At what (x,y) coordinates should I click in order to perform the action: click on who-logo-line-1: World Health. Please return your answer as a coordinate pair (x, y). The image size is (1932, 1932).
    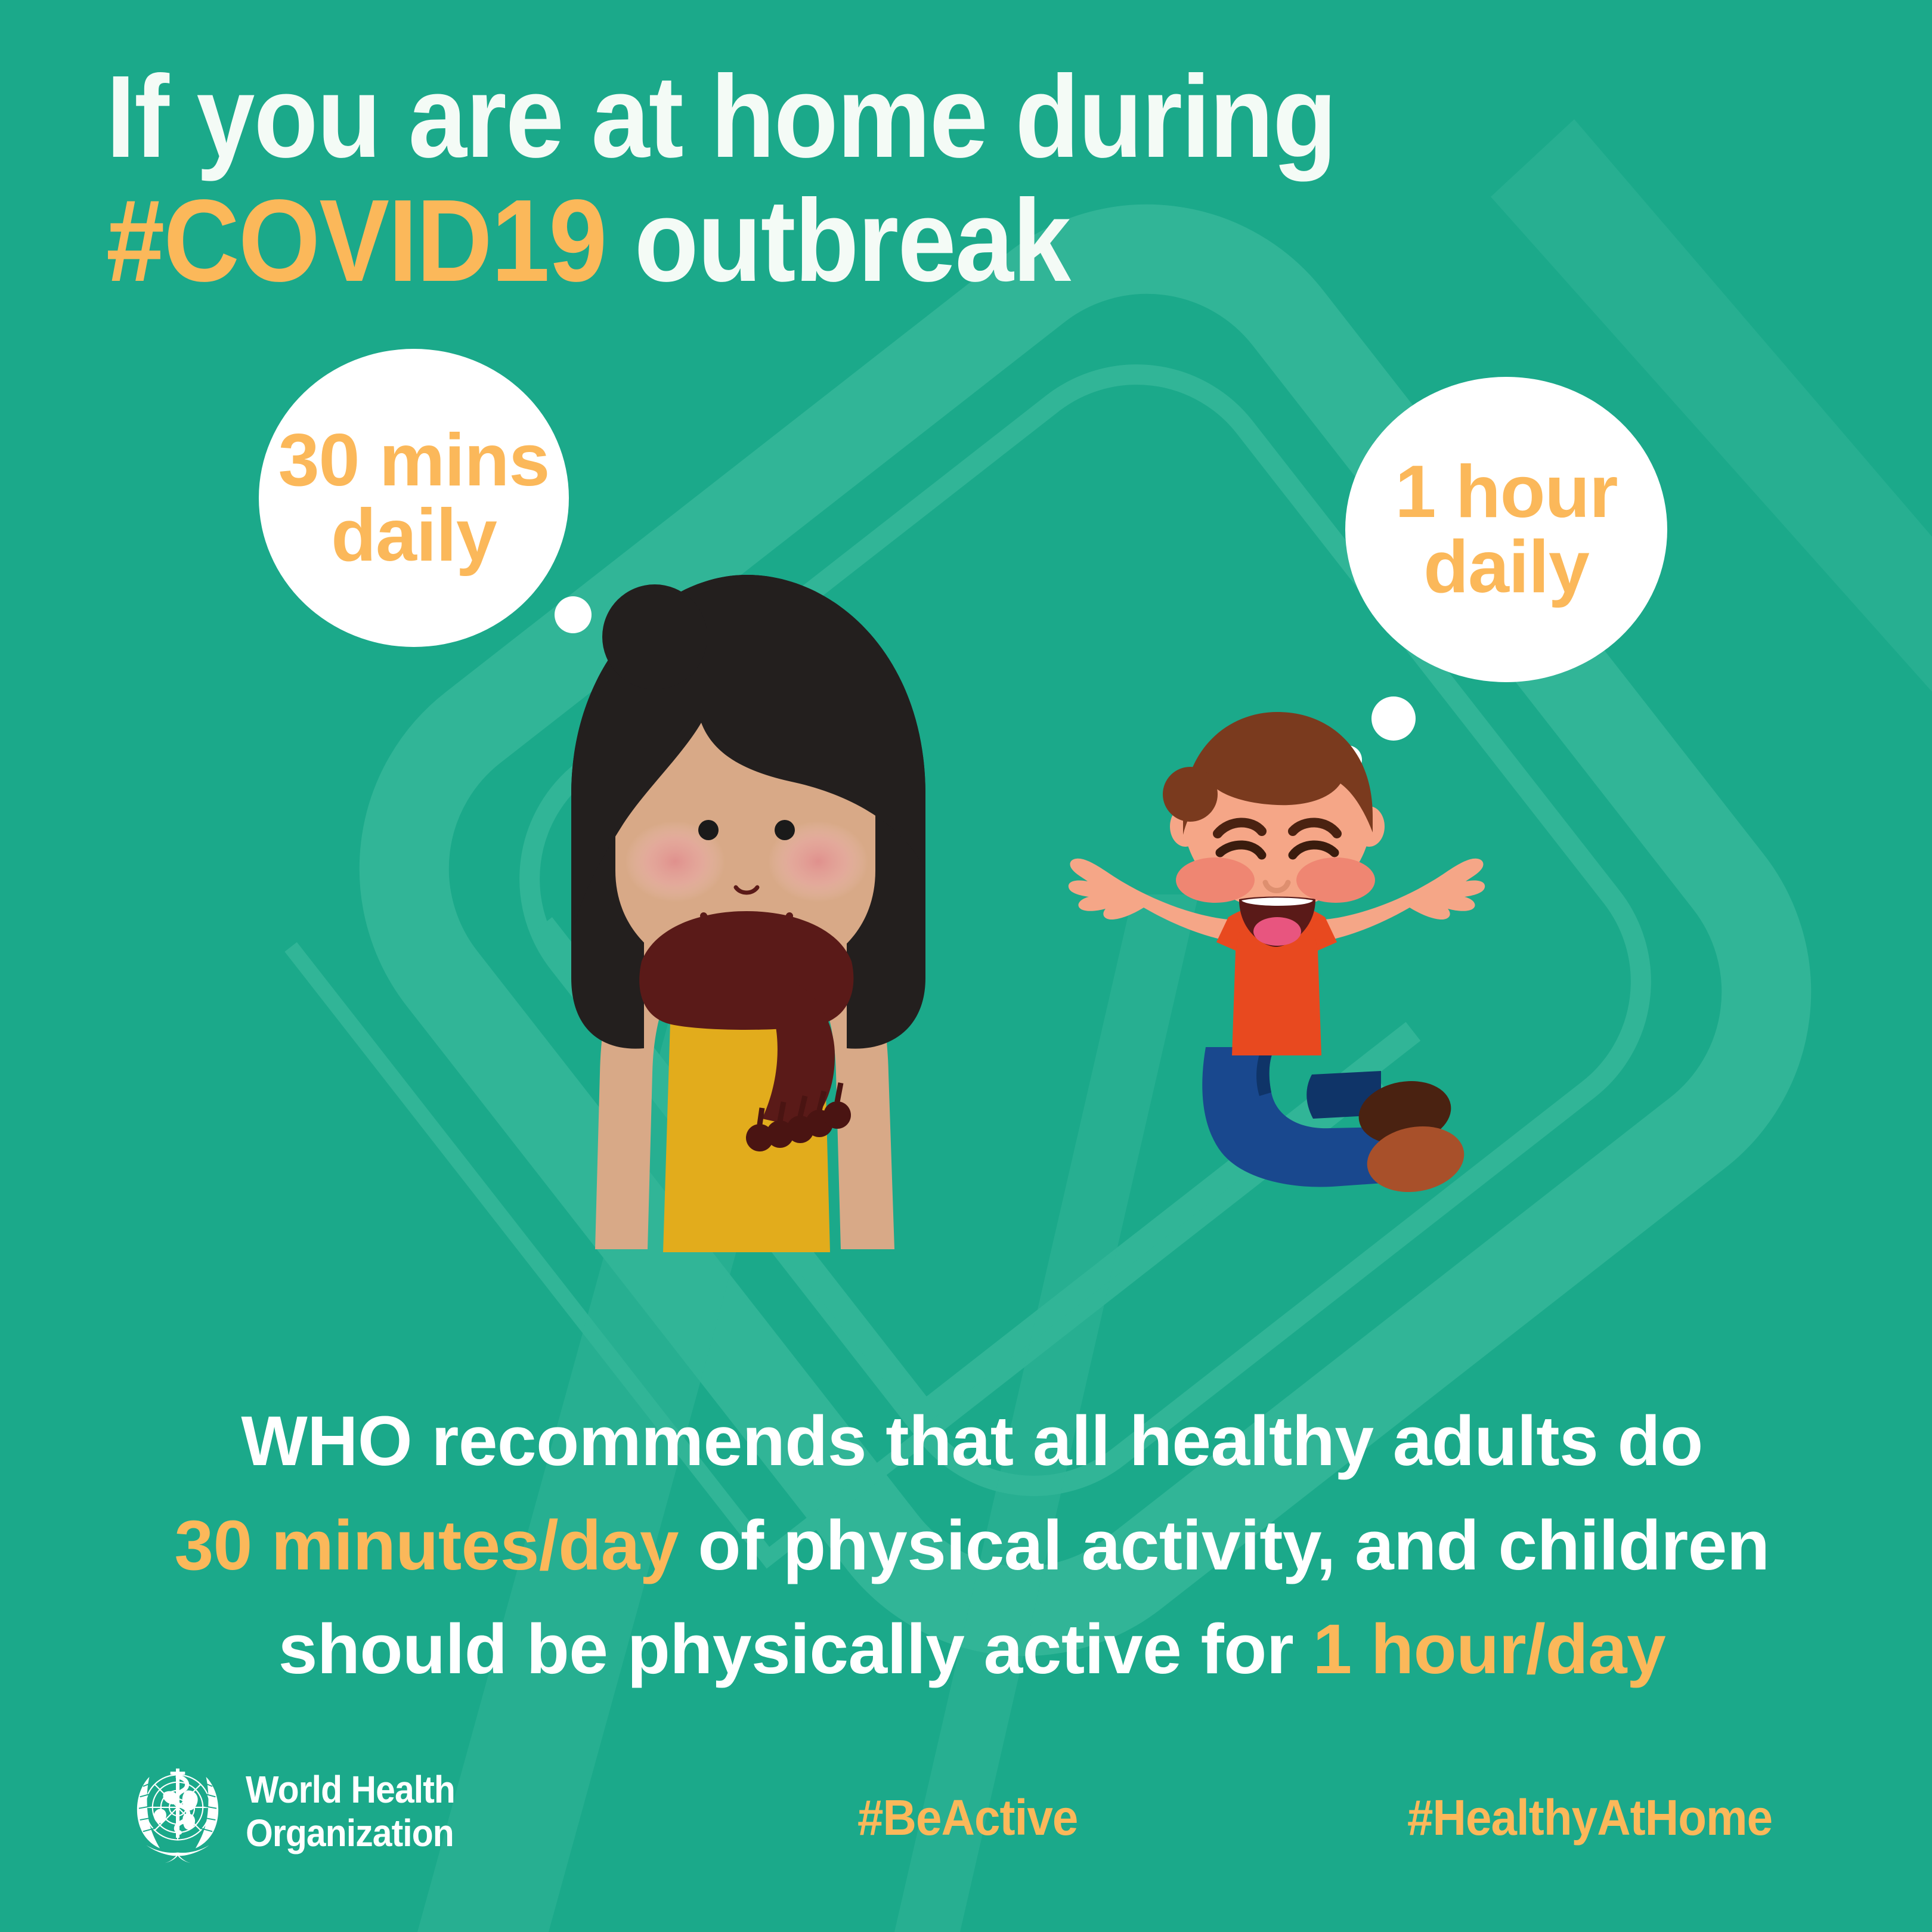
    Looking at the image, I should click on (351, 1790).